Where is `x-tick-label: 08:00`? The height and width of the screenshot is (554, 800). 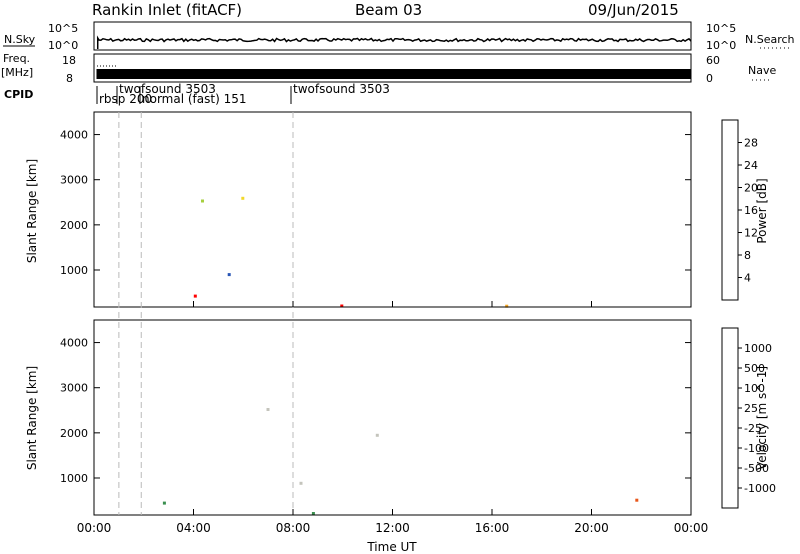 x-tick-label: 08:00 is located at coordinates (293, 528).